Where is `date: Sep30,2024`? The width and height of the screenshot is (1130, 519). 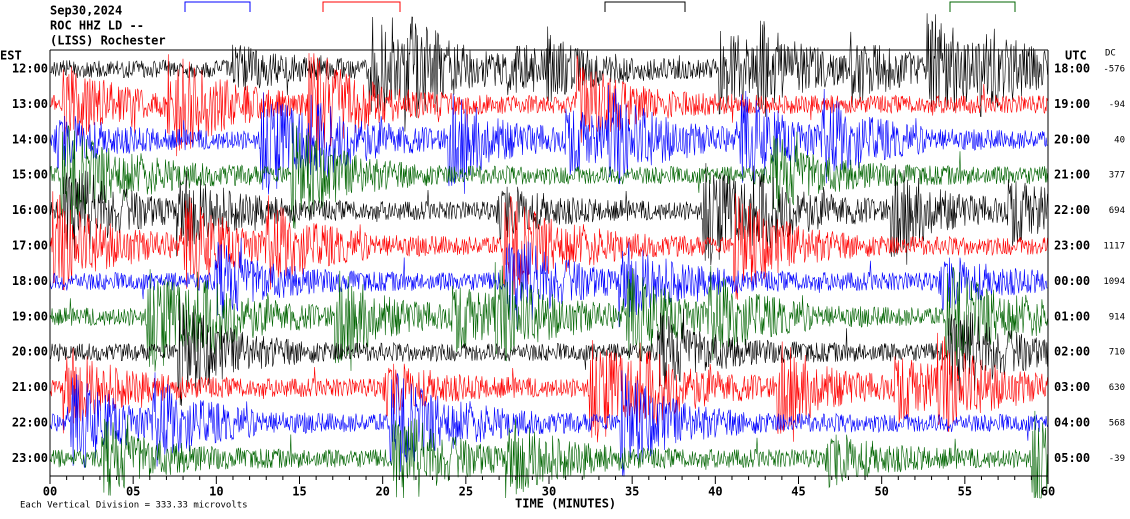
date: Sep30,2024 is located at coordinates (86, 11).